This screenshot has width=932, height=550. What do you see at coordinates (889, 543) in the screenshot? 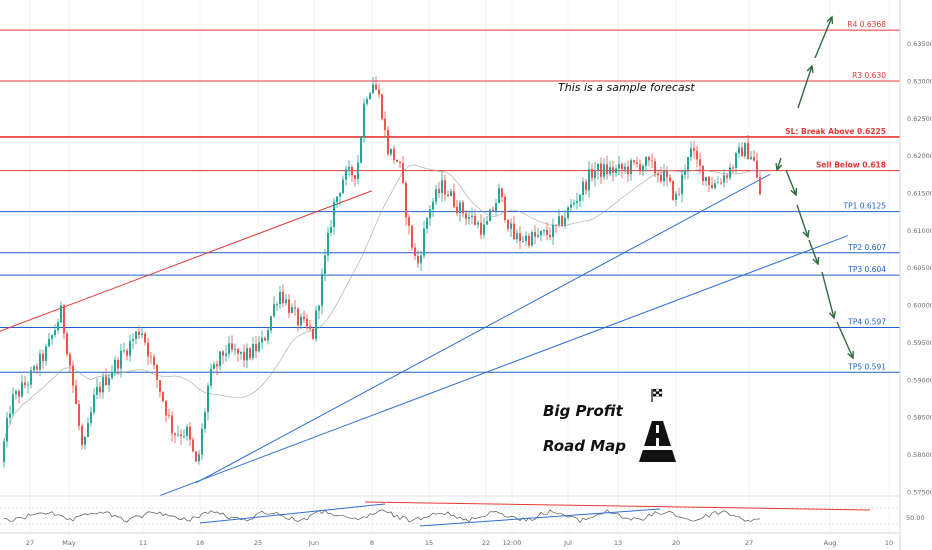
I see `x-tick-label: 10` at bounding box center [889, 543].